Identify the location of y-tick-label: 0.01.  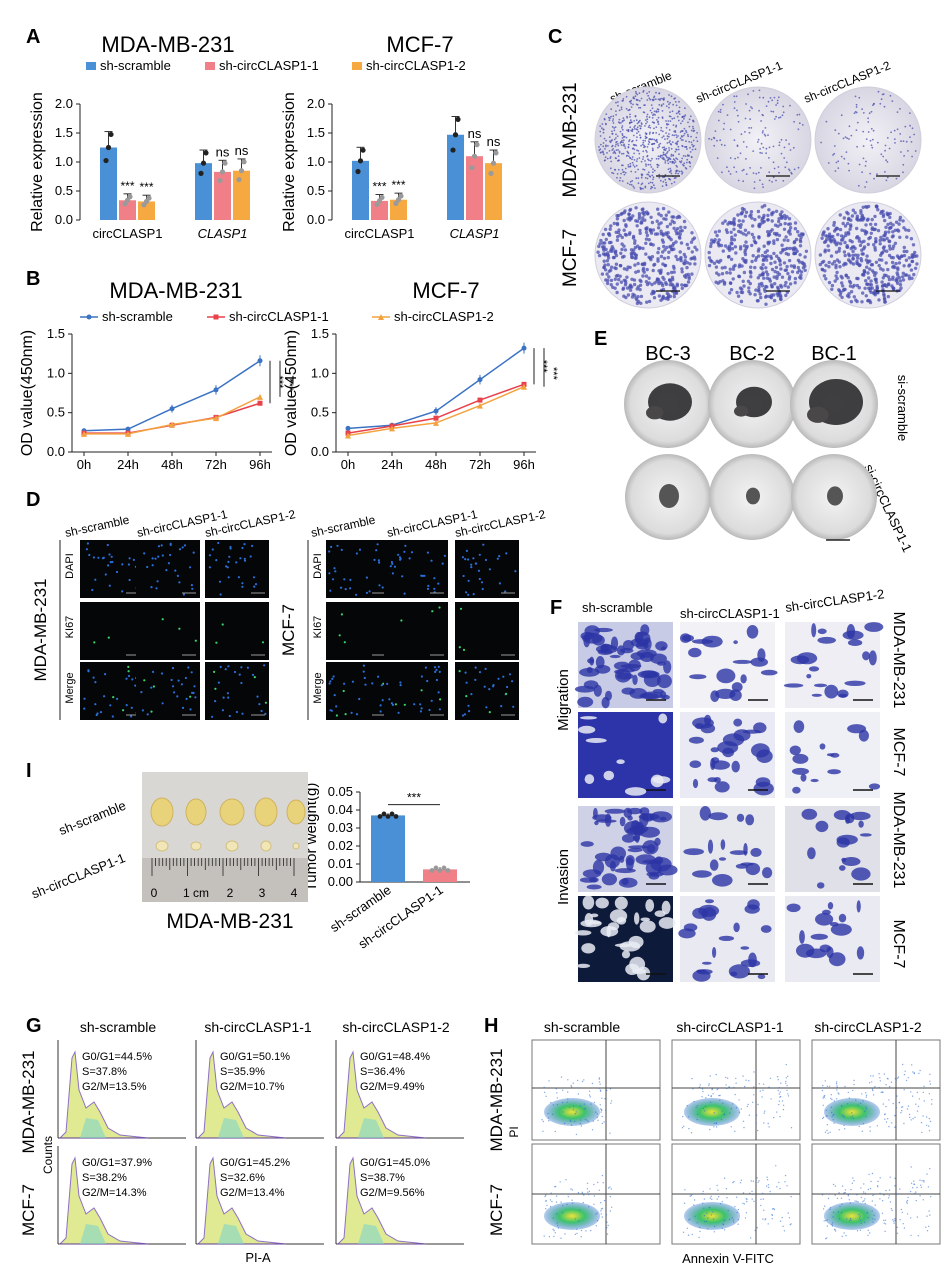
(340, 863).